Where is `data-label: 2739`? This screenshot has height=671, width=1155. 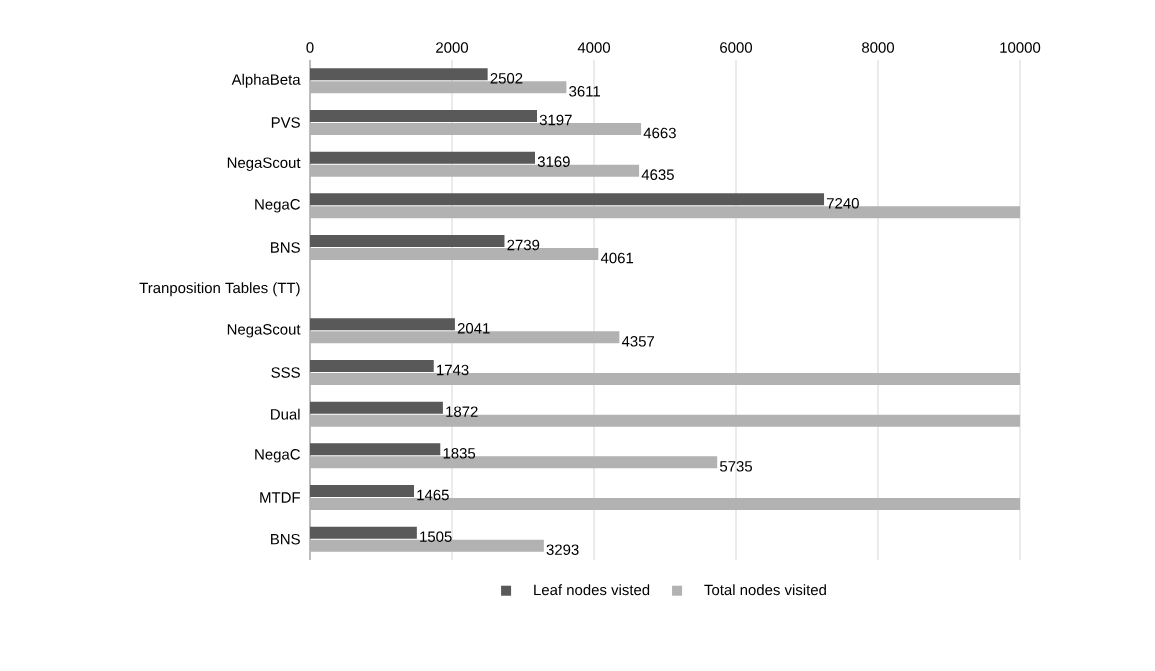
data-label: 2739 is located at coordinates (523, 245).